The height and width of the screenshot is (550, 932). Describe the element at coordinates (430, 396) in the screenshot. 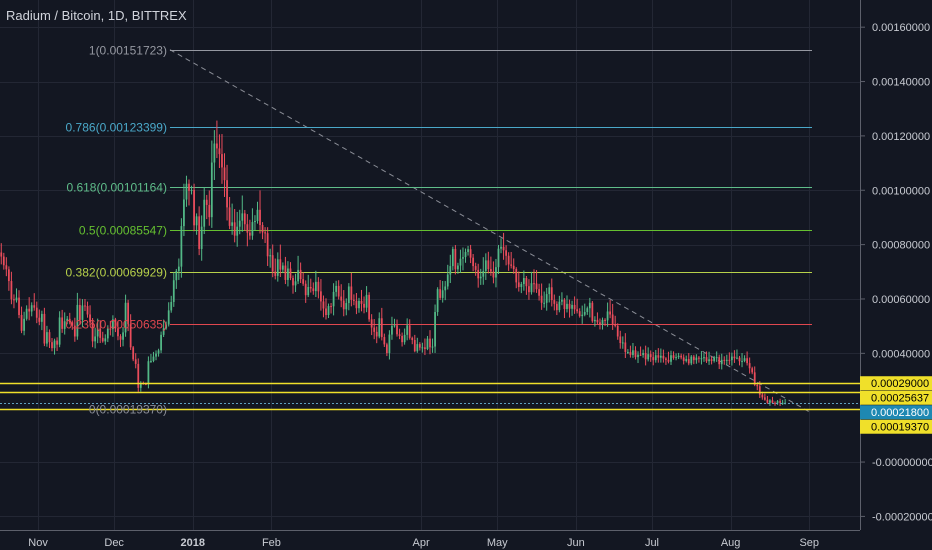

I see `horizontal-lines` at that location.